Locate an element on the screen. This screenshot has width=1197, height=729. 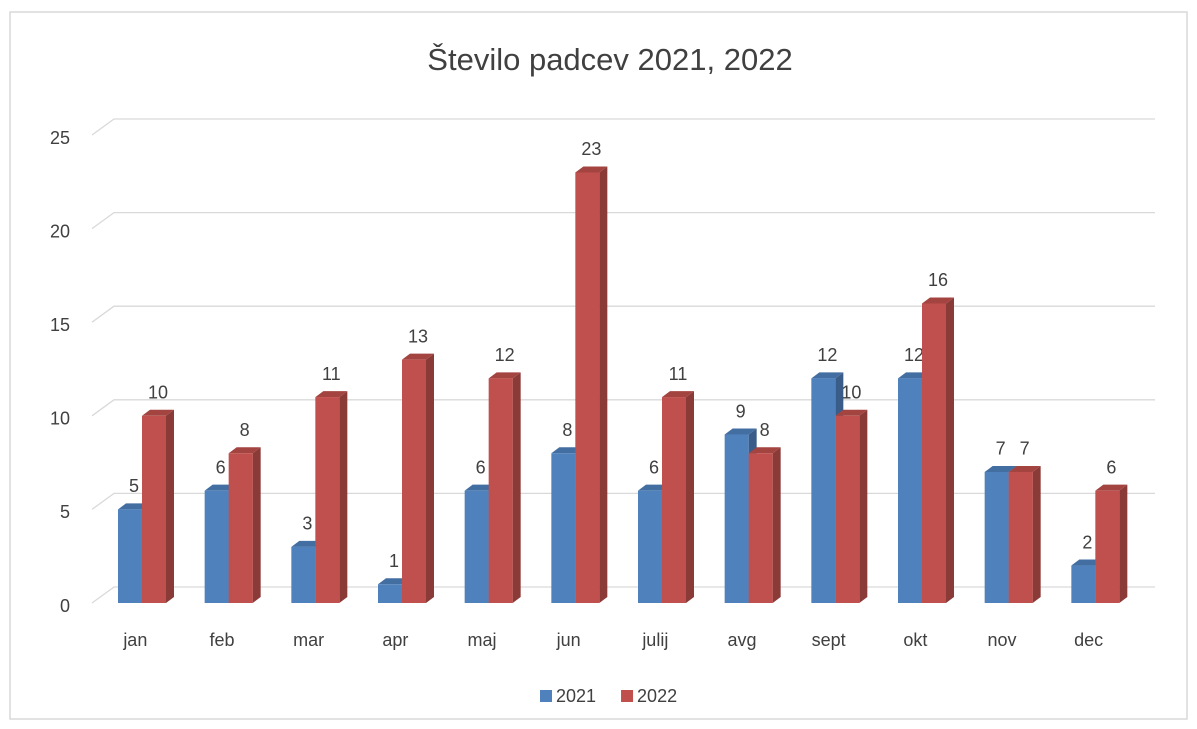
data-label: 1 is located at coordinates (394, 561).